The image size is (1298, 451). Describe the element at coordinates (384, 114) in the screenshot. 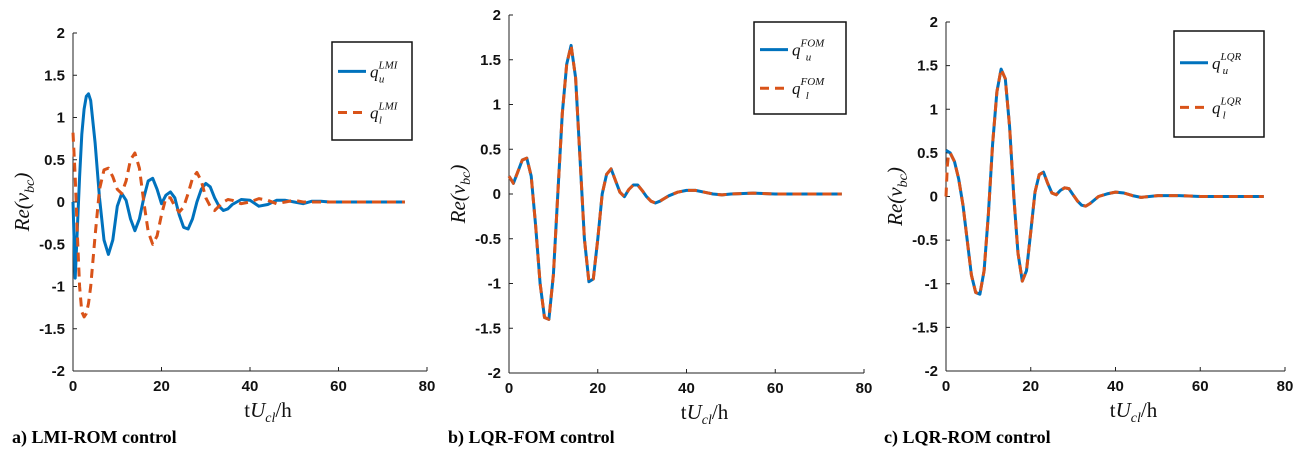

I see `legend-entry: qLMI l` at that location.